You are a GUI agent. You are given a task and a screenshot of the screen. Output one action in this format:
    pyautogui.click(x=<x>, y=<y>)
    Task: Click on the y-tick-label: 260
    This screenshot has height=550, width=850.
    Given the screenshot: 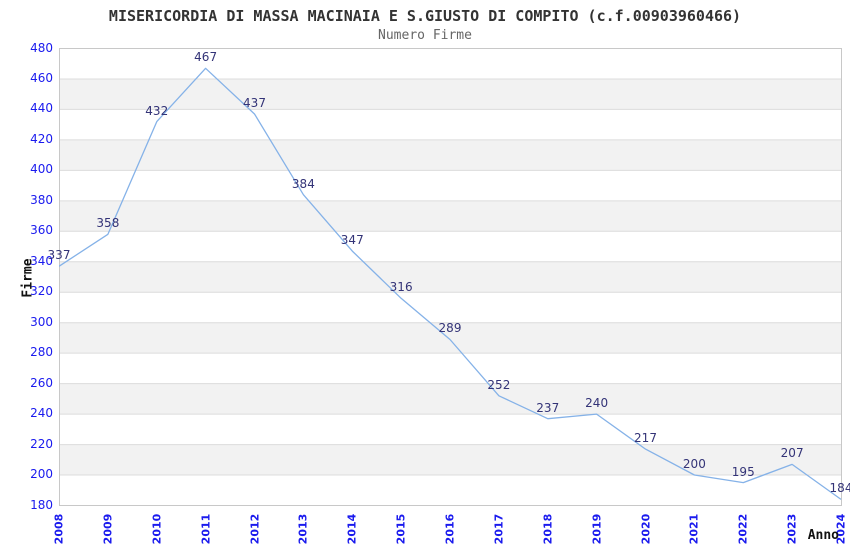 What is the action you would take?
    pyautogui.click(x=41, y=382)
    